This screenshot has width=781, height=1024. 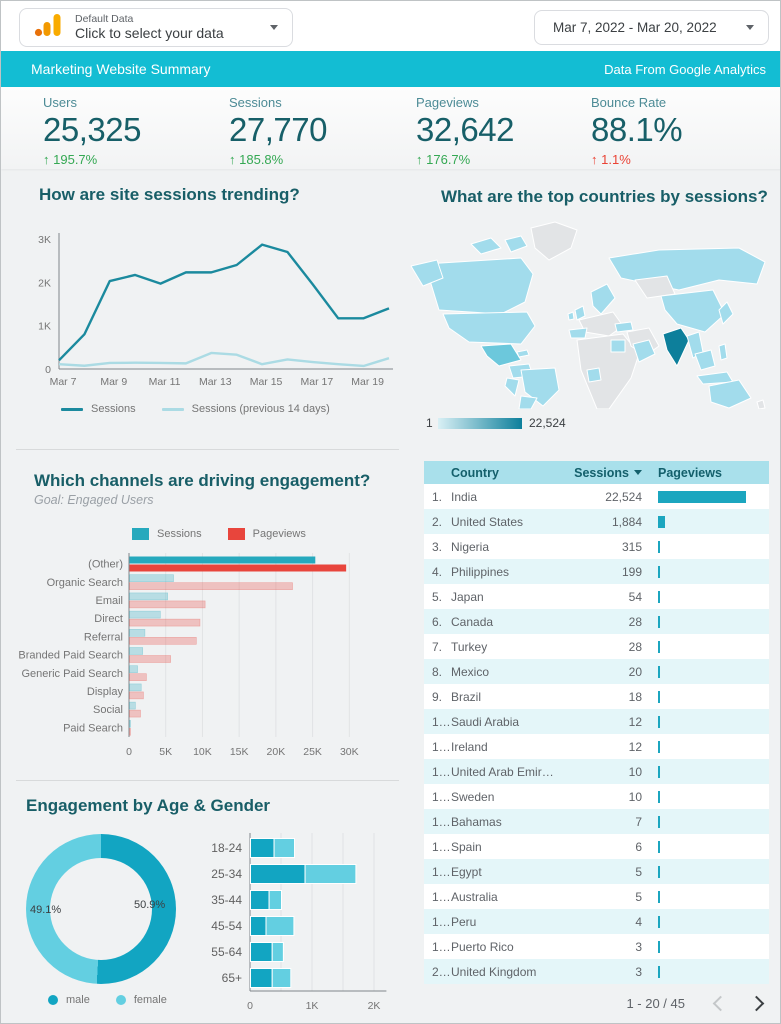 What do you see at coordinates (596, 596) in the screenshot?
I see `table-row: 5. Japan 54` at bounding box center [596, 596].